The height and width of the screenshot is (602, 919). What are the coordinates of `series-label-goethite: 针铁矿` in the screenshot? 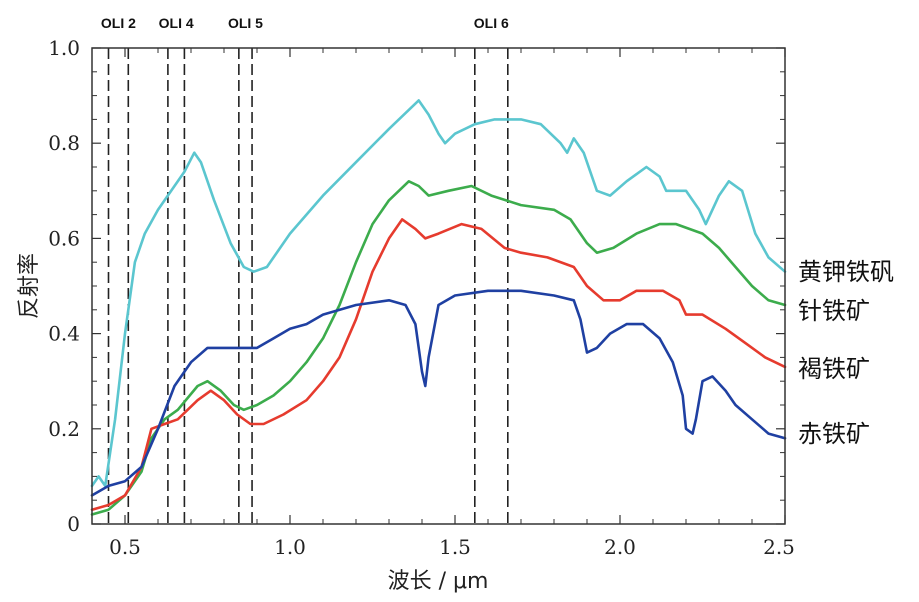 It's located at (834, 311).